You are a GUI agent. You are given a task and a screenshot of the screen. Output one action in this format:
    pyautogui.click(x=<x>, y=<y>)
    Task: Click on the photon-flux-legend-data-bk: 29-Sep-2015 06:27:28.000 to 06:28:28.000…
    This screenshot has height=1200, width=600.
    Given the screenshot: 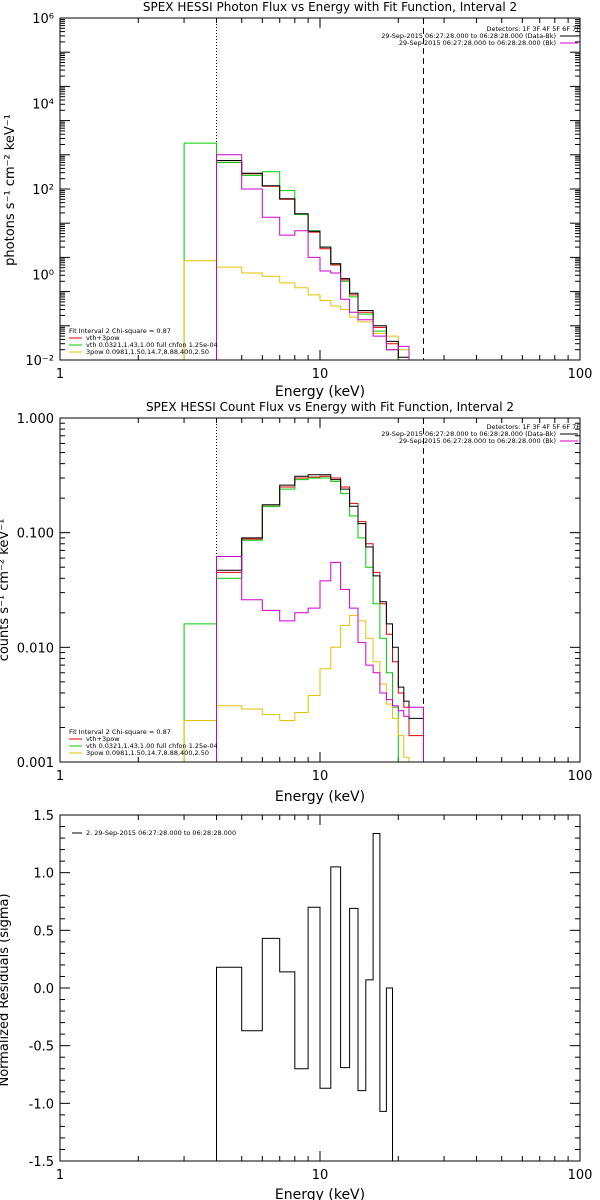 What is the action you would take?
    pyautogui.click(x=468, y=36)
    